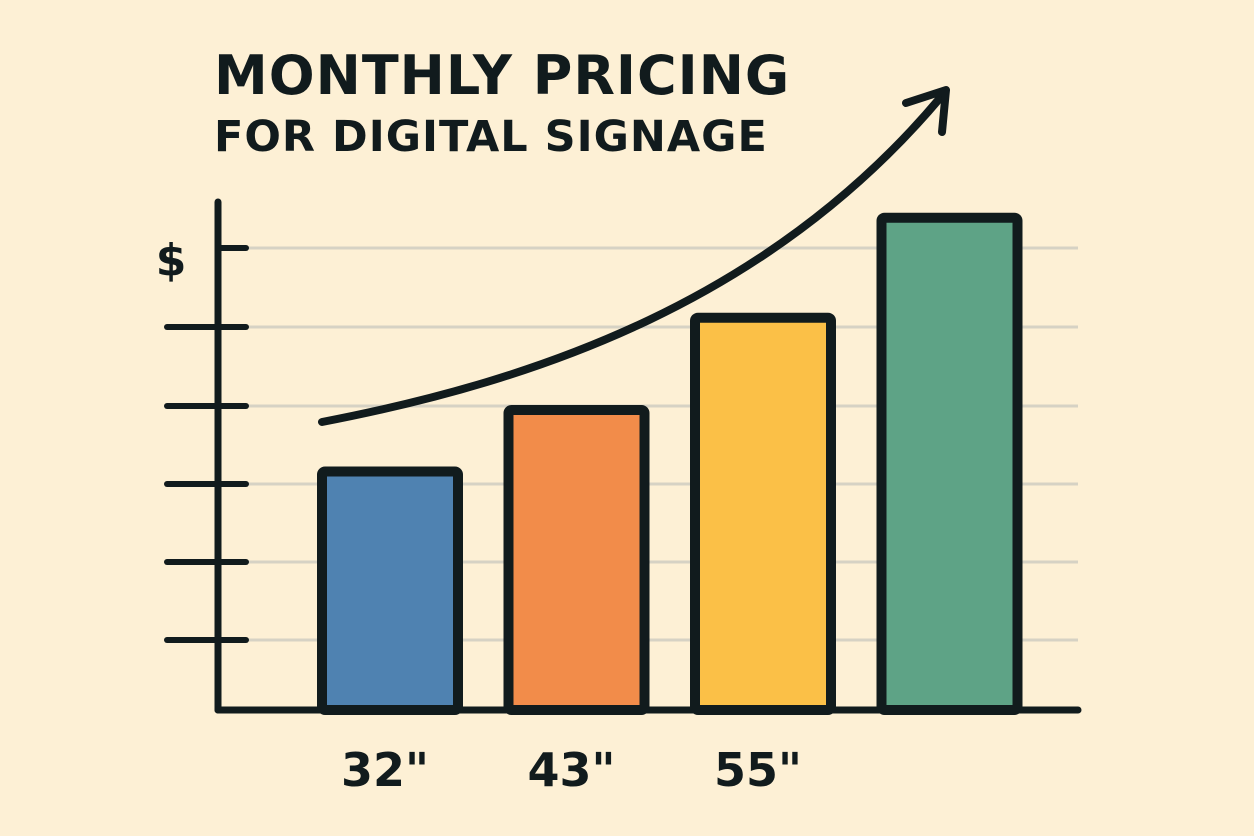 This screenshot has height=836, width=1254. Describe the element at coordinates (171, 260) in the screenshot. I see `y-axis-label: $` at that location.